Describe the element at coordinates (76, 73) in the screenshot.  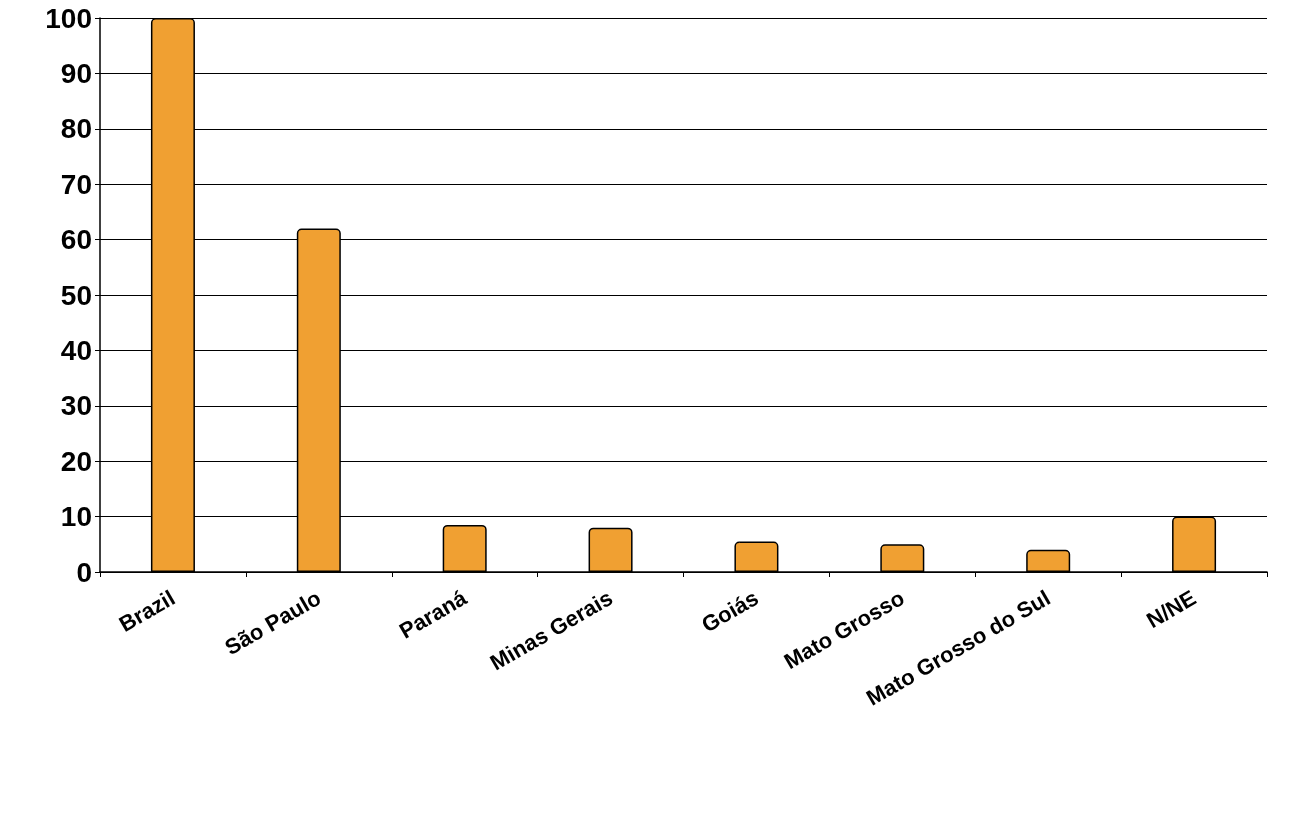
I see `y-tick-label: 90` at that location.